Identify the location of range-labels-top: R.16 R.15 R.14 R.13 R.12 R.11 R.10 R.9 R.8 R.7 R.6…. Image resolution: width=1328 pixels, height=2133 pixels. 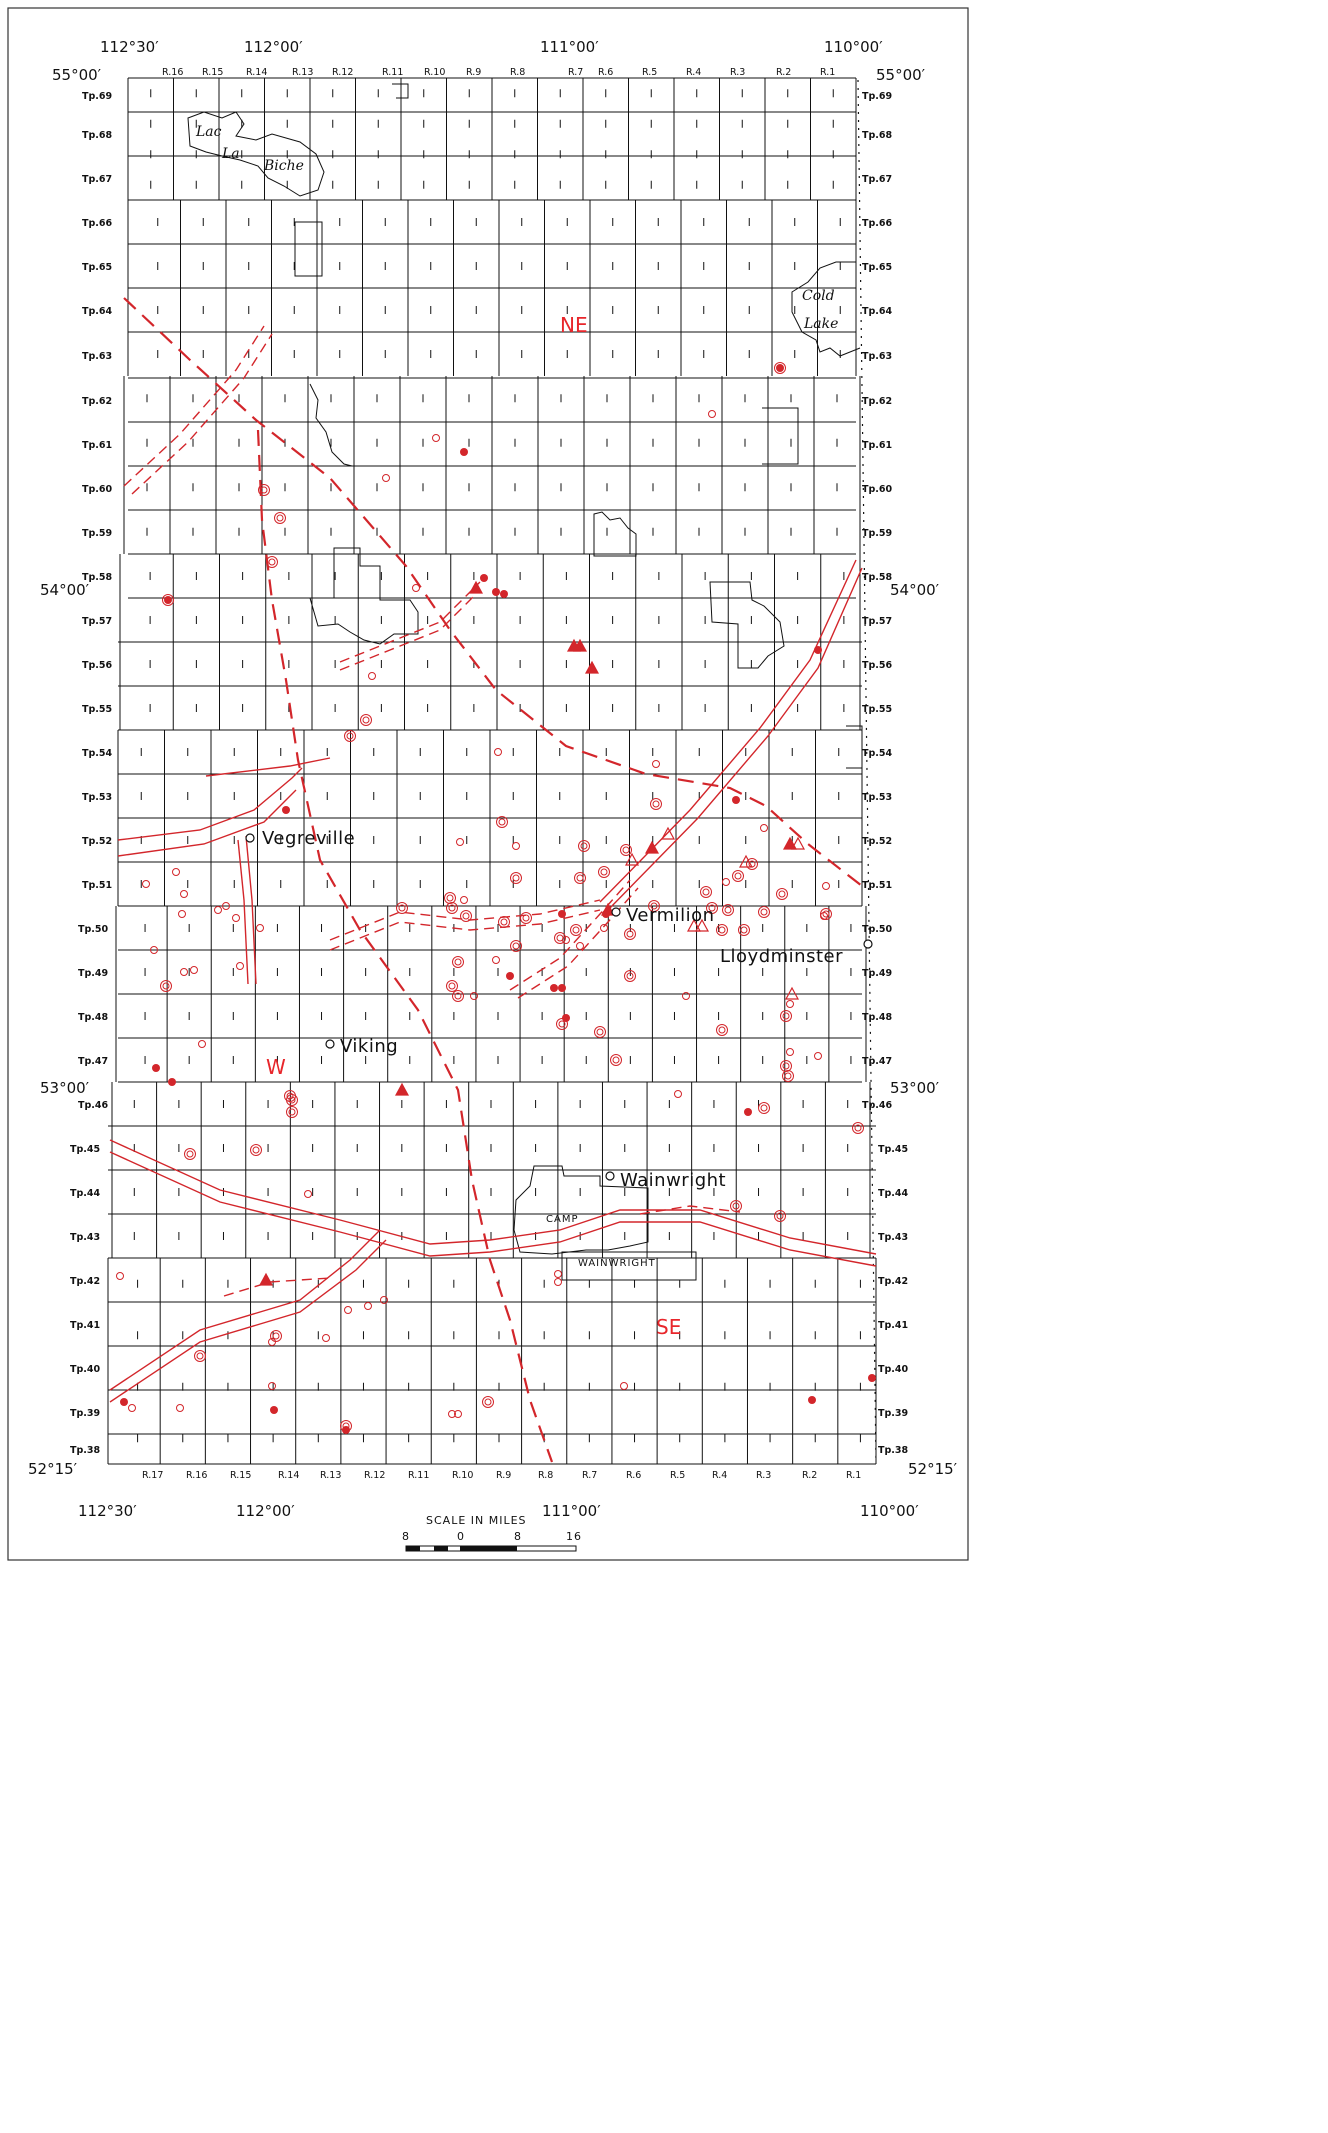
(498, 72).